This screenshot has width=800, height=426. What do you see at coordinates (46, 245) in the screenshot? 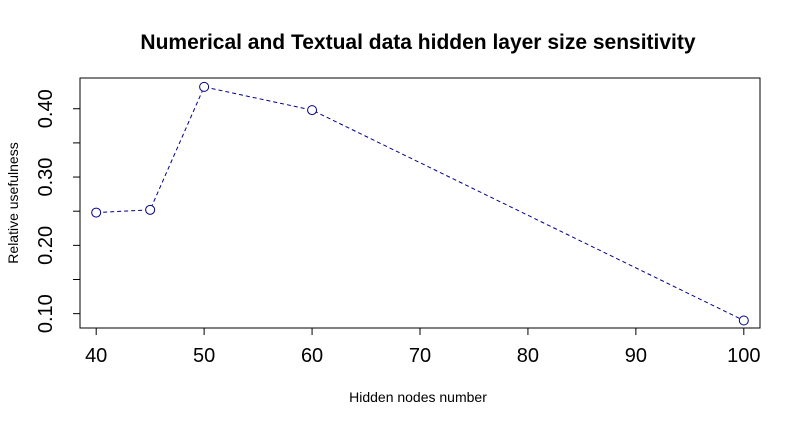
I see `y-tick-label: 0.20` at bounding box center [46, 245].